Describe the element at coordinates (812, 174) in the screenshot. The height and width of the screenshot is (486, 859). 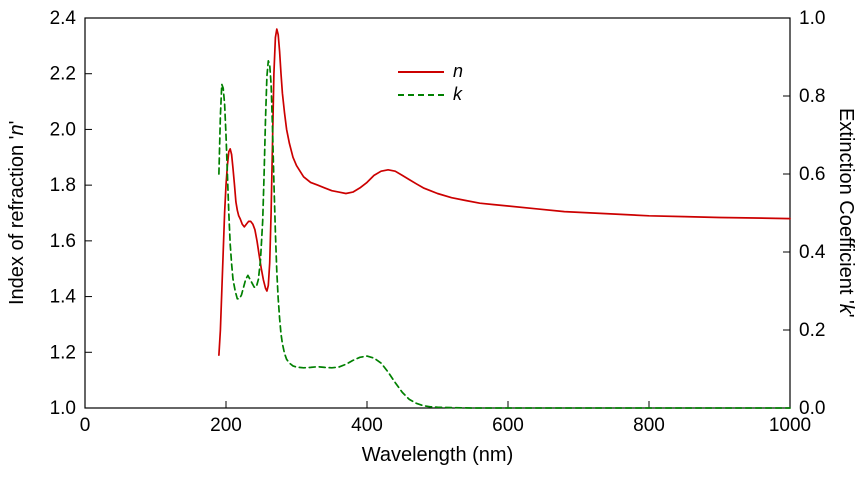
I see `y-right-tick-label: 0.6` at that location.